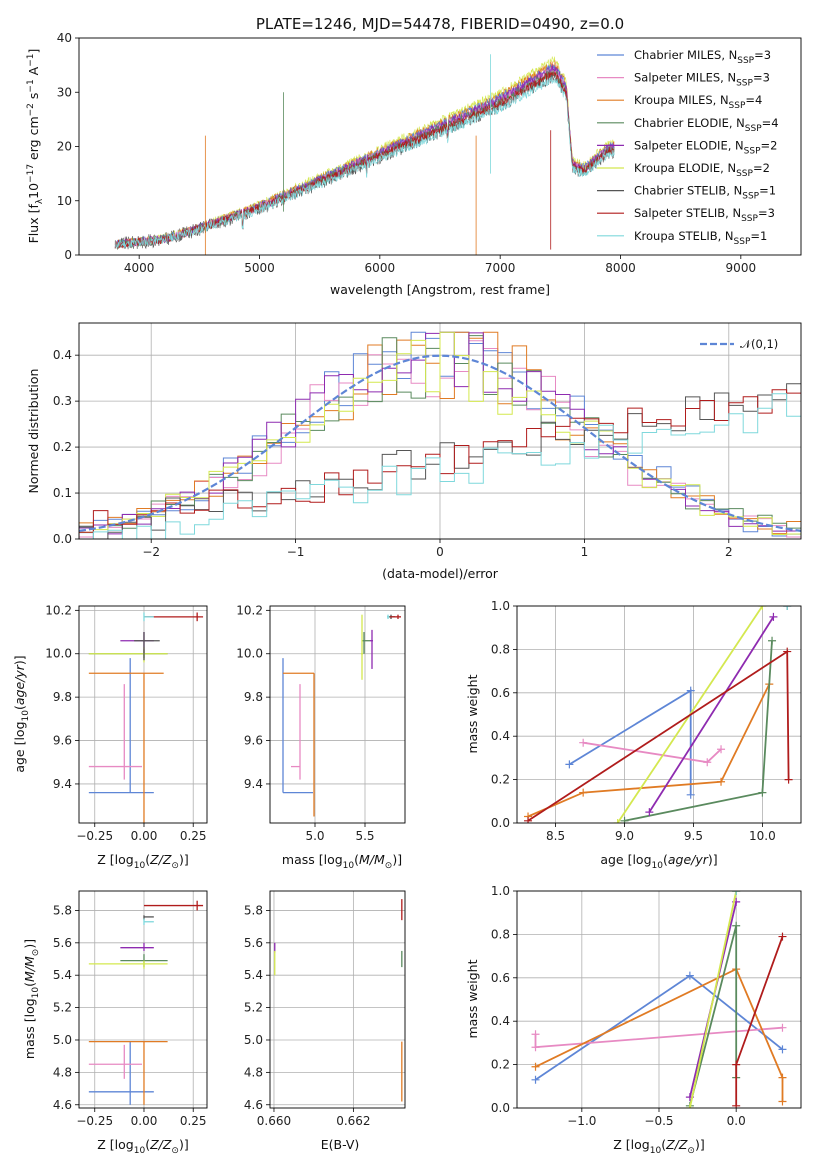  What do you see at coordinates (274, 1121) in the screenshot?
I see `x-tick-label: 0.660` at bounding box center [274, 1121].